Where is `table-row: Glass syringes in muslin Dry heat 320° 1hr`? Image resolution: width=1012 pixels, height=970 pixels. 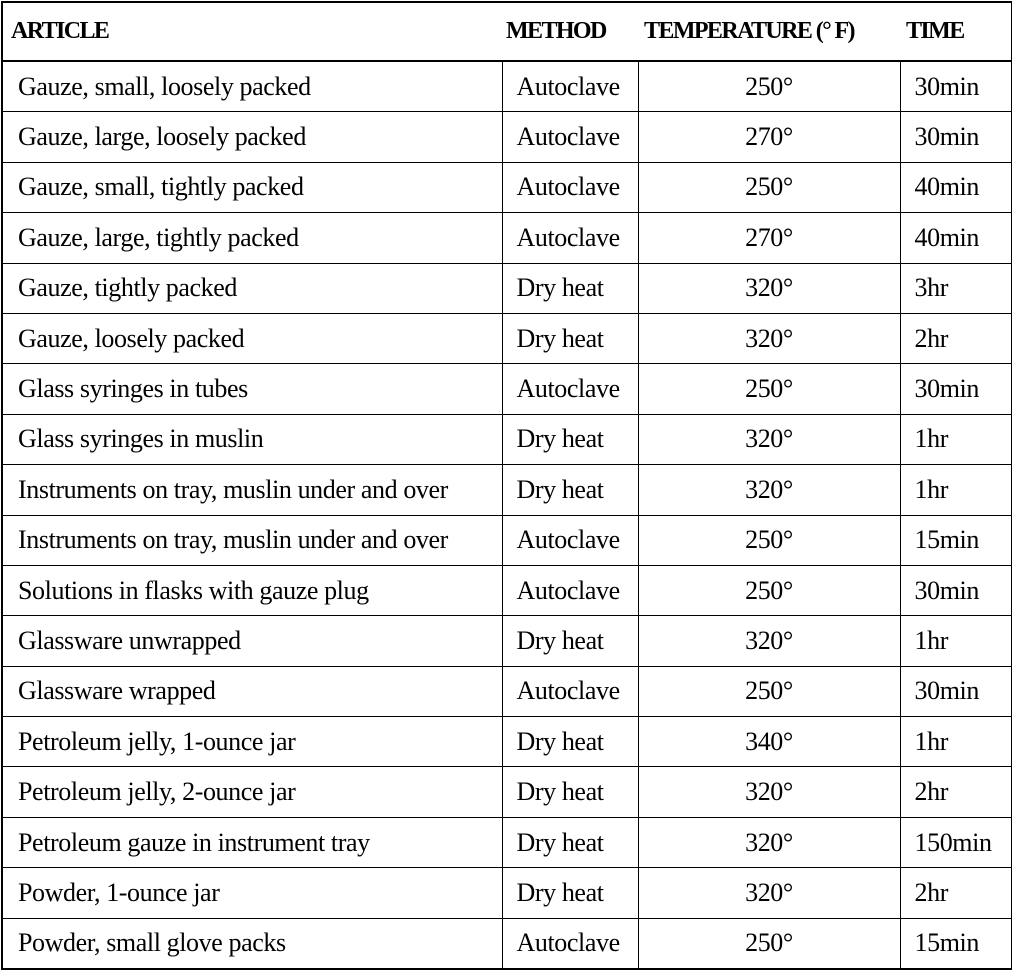 table-row: Glass syringes in muslin Dry heat 320° 1hr is located at coordinates (506, 439).